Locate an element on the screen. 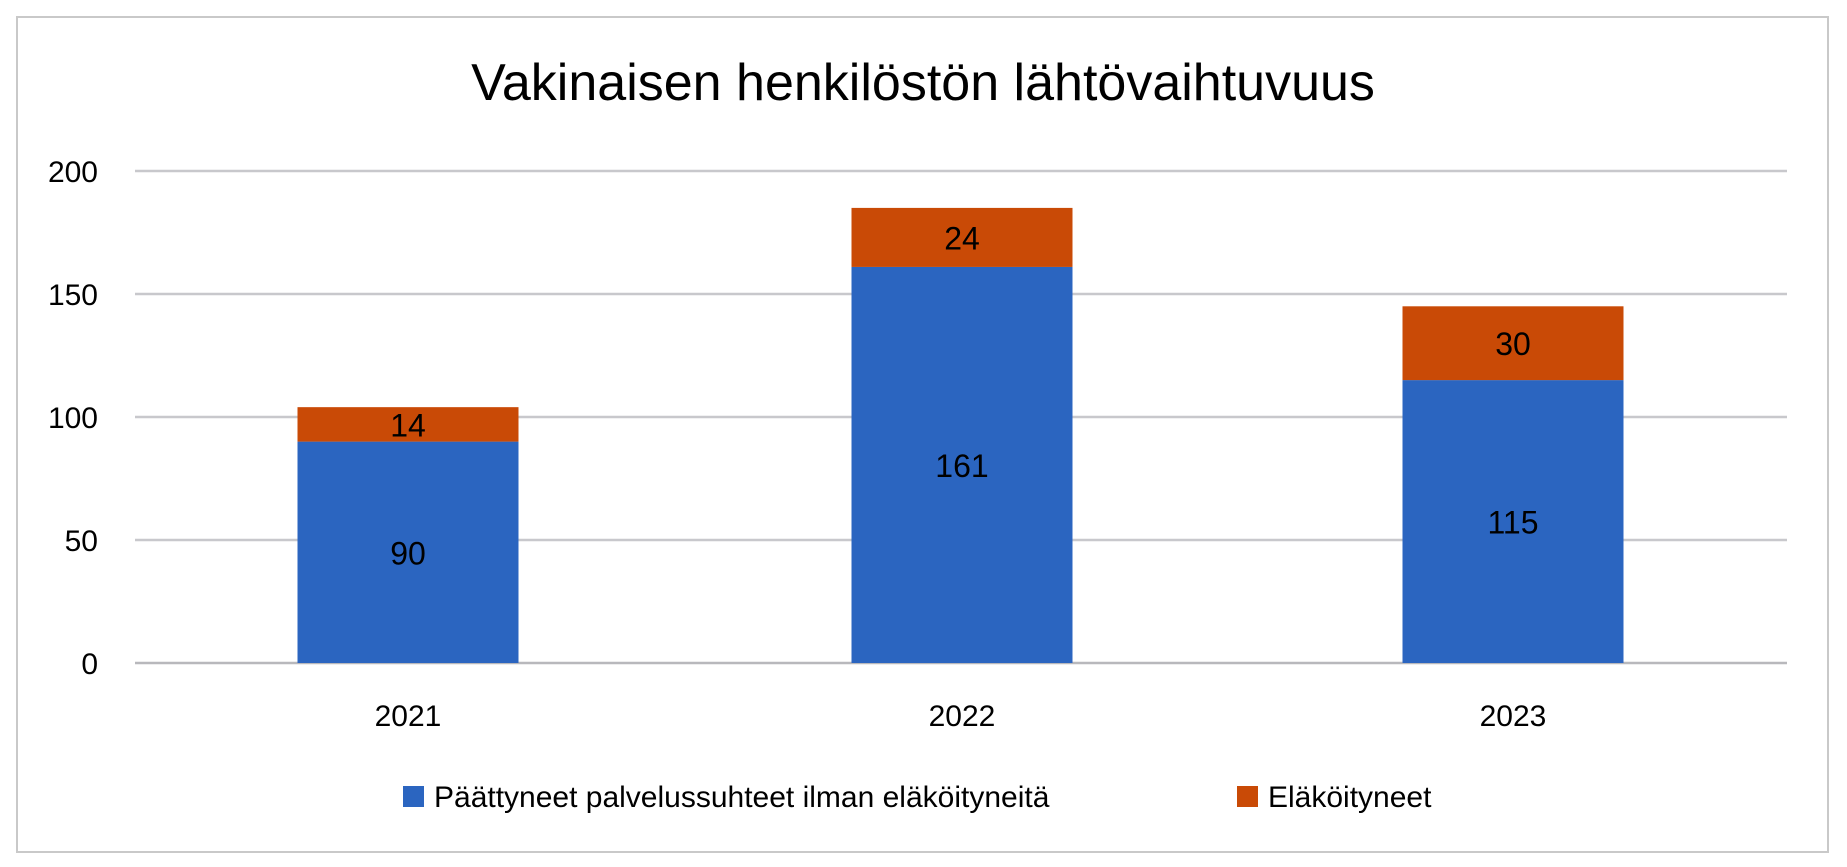  y-axis-ticks: 0 50 100 150 200 is located at coordinates (73, 418).